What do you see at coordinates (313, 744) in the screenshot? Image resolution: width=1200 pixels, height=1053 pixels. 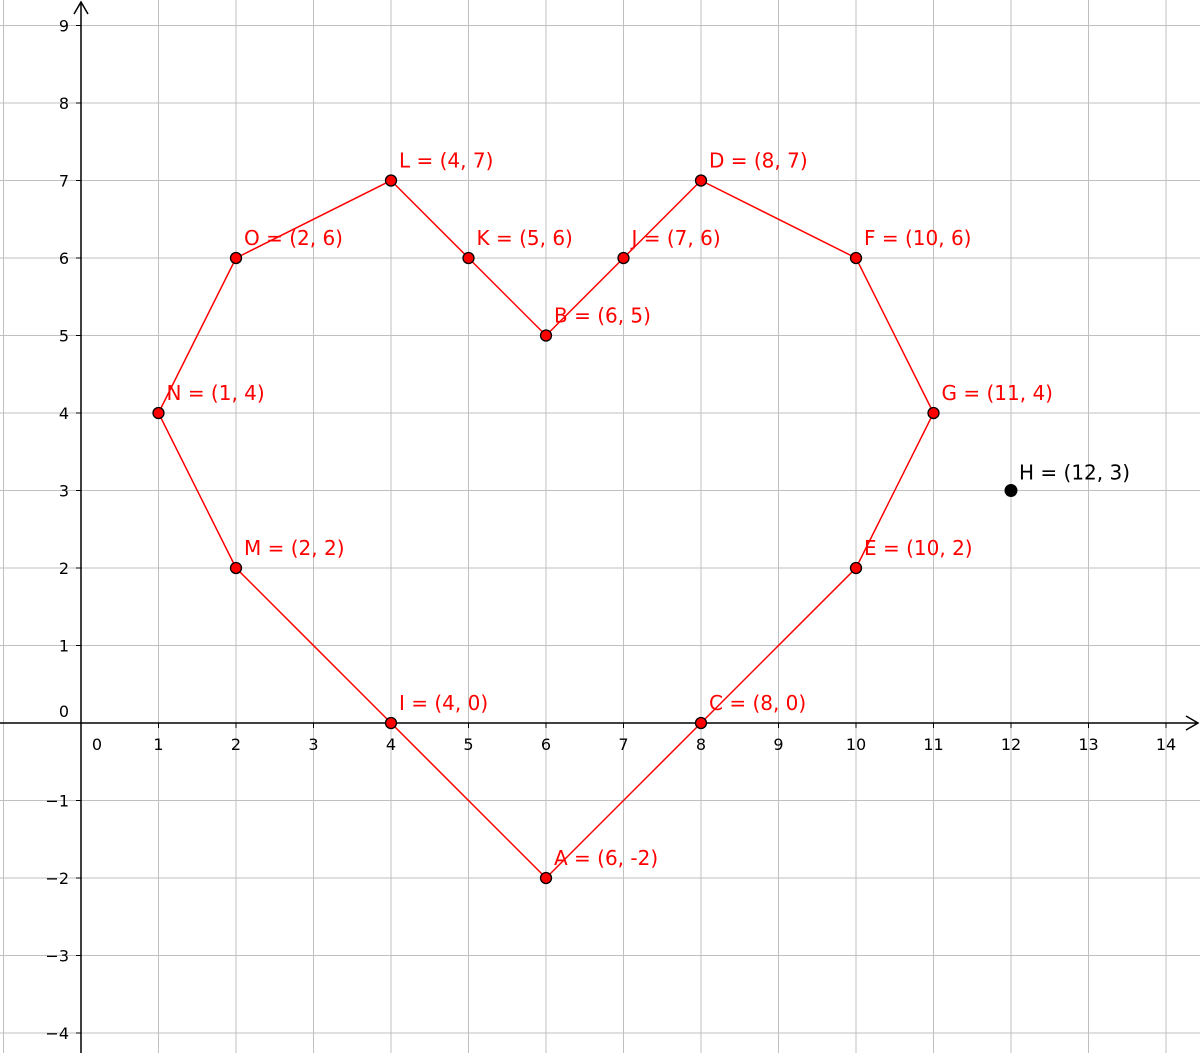 I see `x-tick-label: 3` at bounding box center [313, 744].